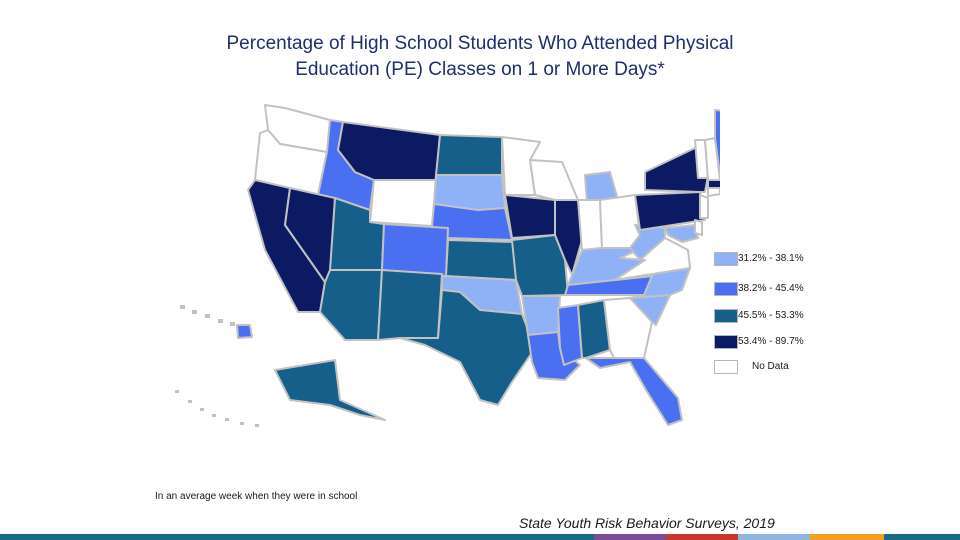 The height and width of the screenshot is (540, 960). What do you see at coordinates (590, 225) in the screenshot?
I see `state-in` at bounding box center [590, 225].